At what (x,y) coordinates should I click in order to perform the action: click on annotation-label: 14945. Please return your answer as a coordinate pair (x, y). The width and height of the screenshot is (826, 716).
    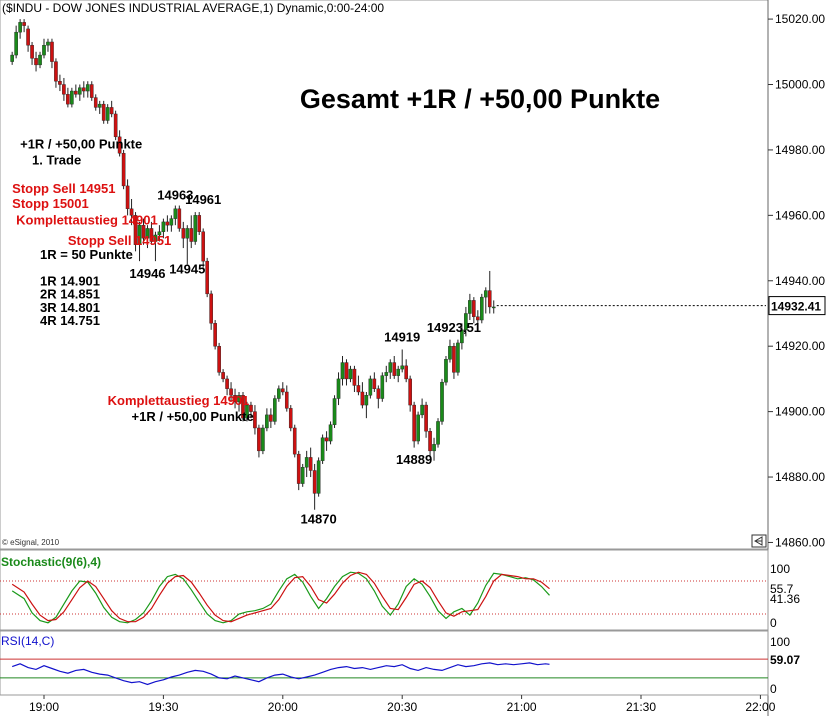
    Looking at the image, I should click on (187, 269).